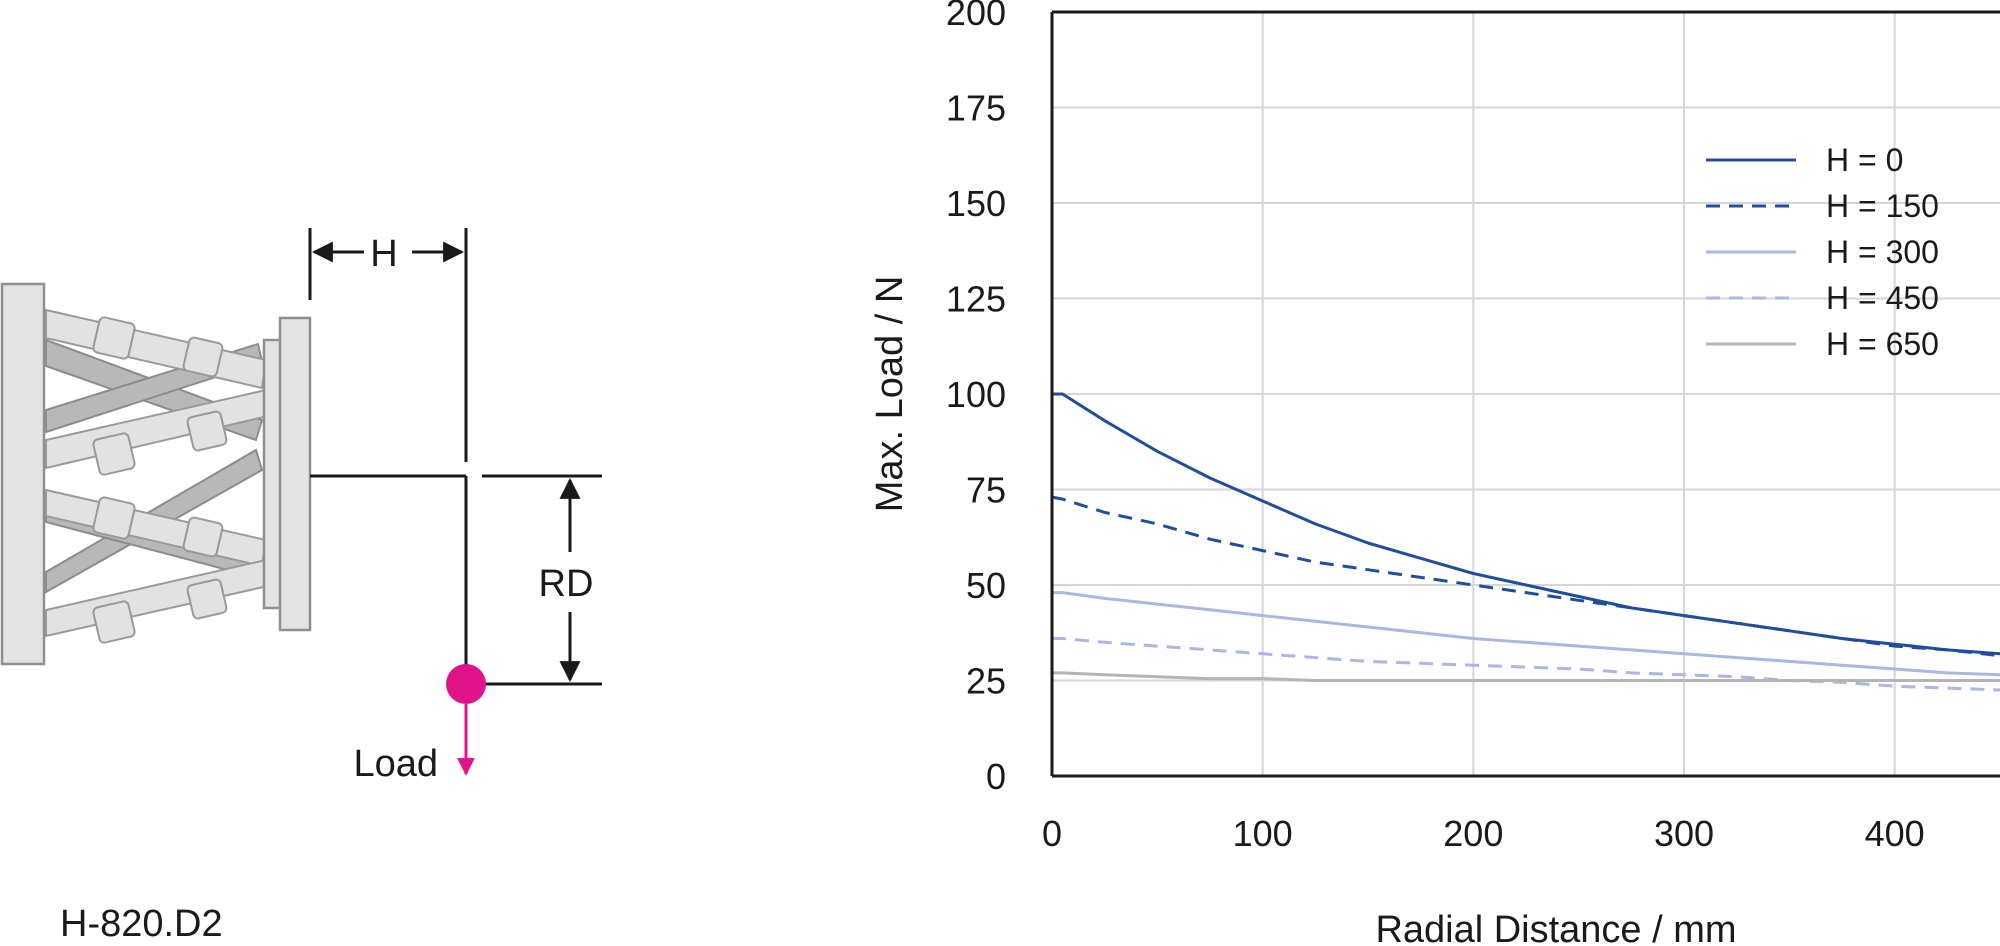  Describe the element at coordinates (566, 584) in the screenshot. I see `rd-dimension-label: RD` at that location.